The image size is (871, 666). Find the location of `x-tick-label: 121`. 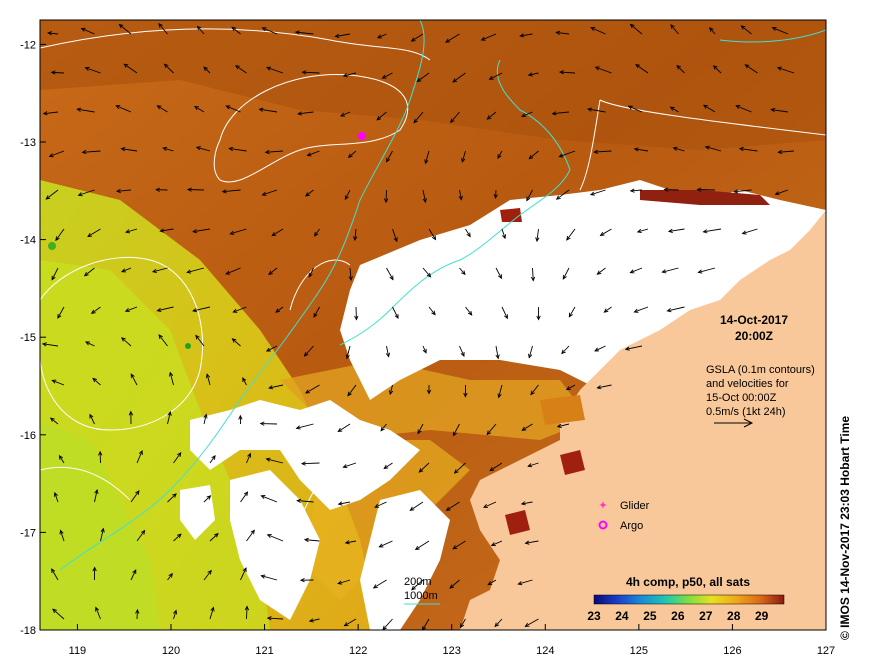

x-tick-label: 121 is located at coordinates (264, 651).